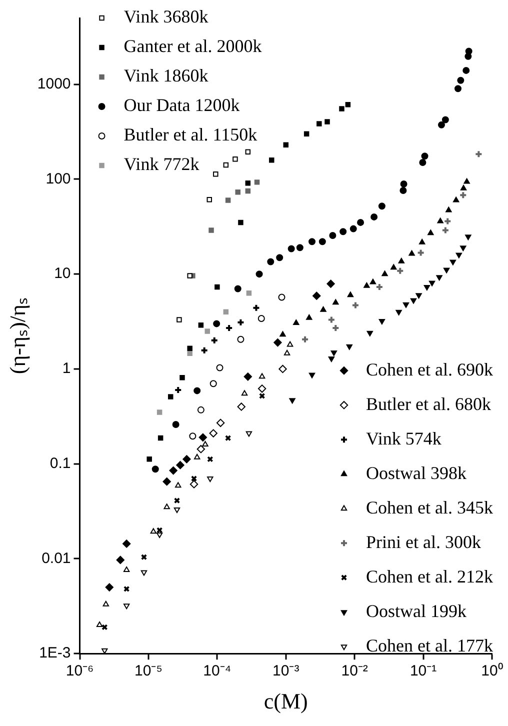 The width and height of the screenshot is (508, 726). Describe the element at coordinates (54, 83) in the screenshot. I see `y-tick-label: 1000` at that location.